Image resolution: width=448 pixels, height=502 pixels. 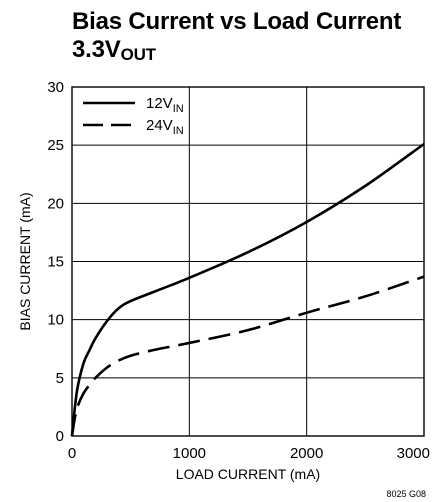 I want to click on chart-subtitle-main: 3.3V, so click(x=96, y=49).